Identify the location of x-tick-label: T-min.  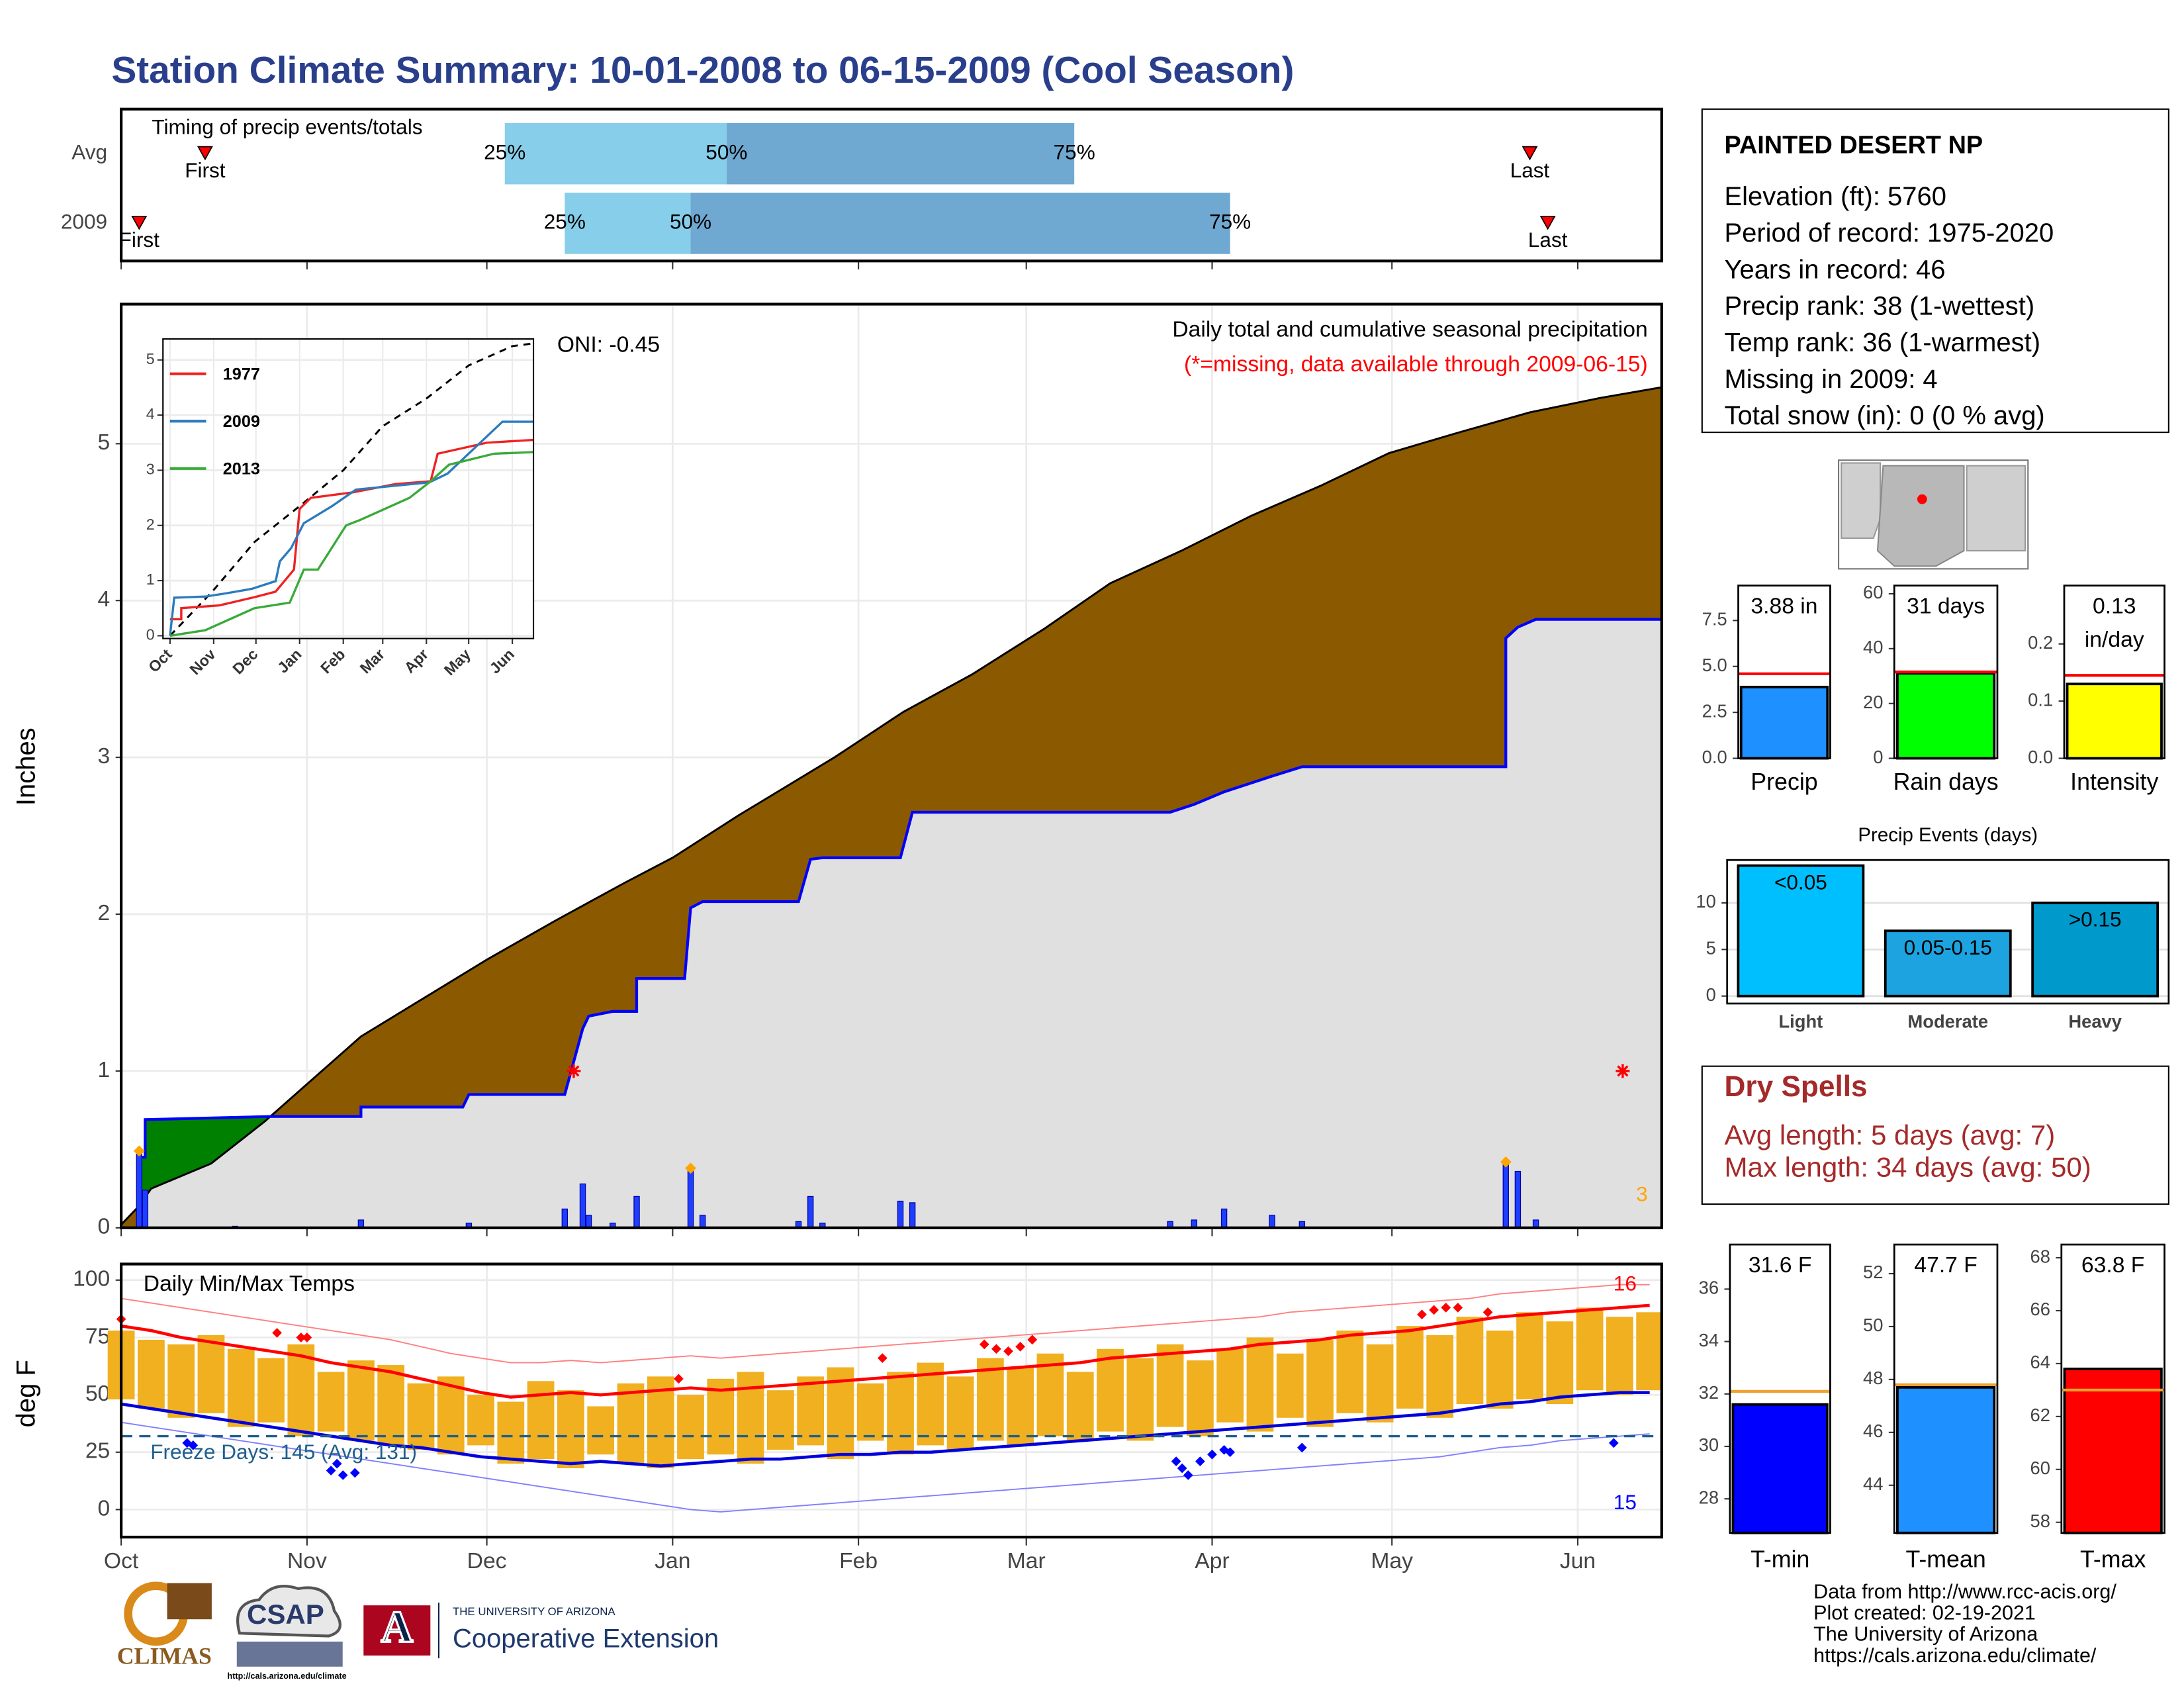
(1780, 1559).